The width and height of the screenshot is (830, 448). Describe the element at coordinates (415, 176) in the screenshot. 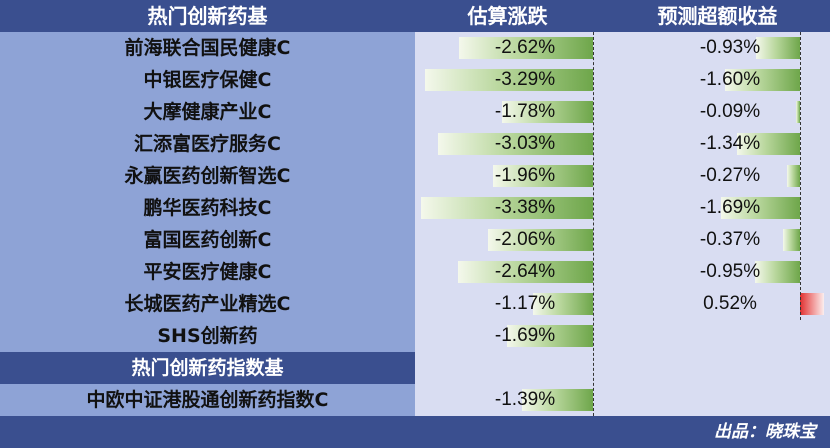

I see `table-row: 永赢医药创新智选C -1.96% -0.27%` at that location.